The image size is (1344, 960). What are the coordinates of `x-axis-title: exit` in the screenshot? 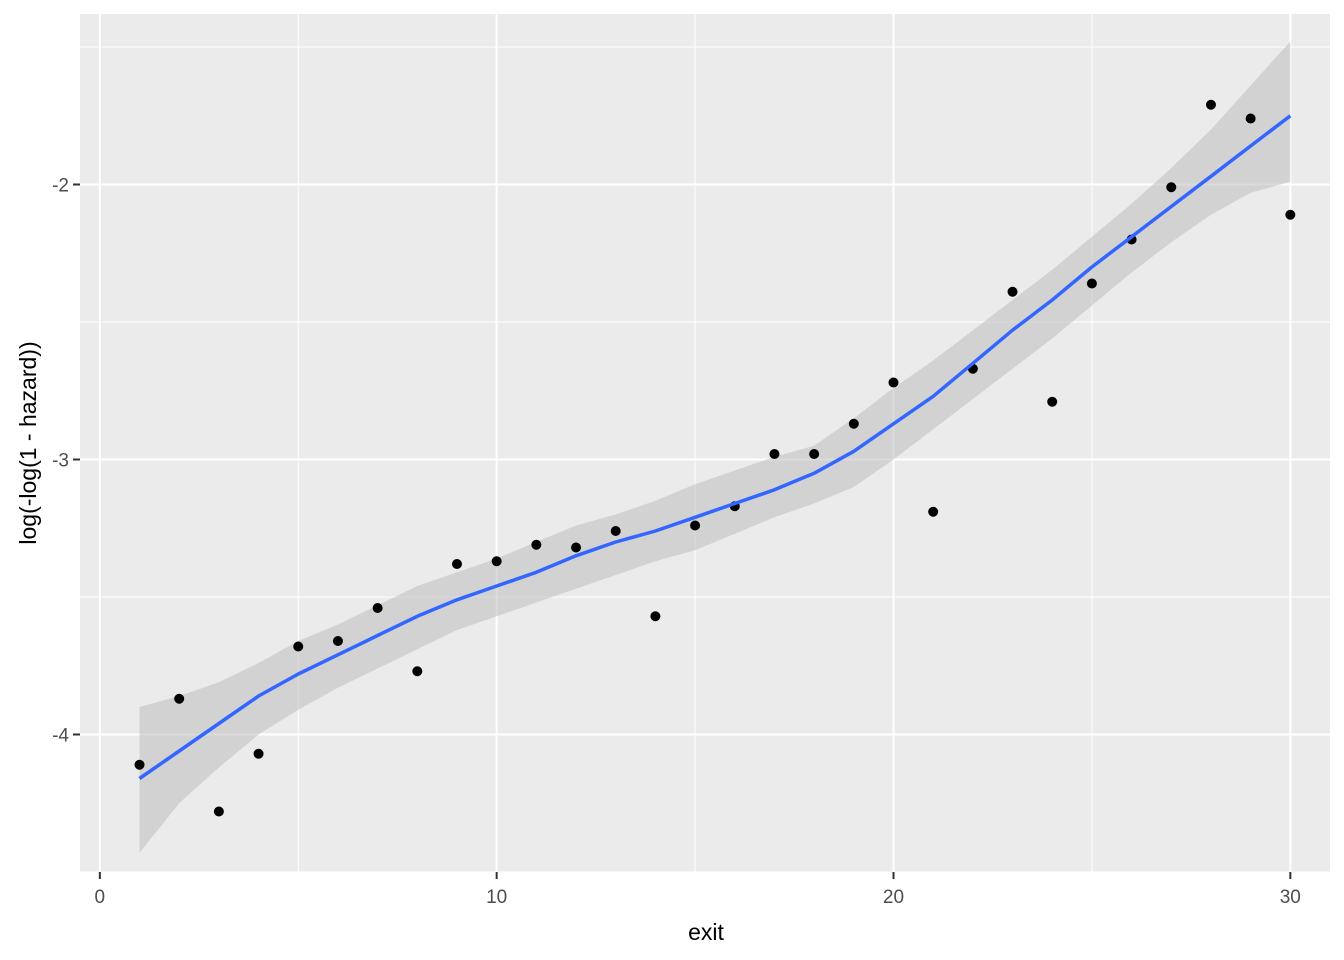 It's located at (706, 932).